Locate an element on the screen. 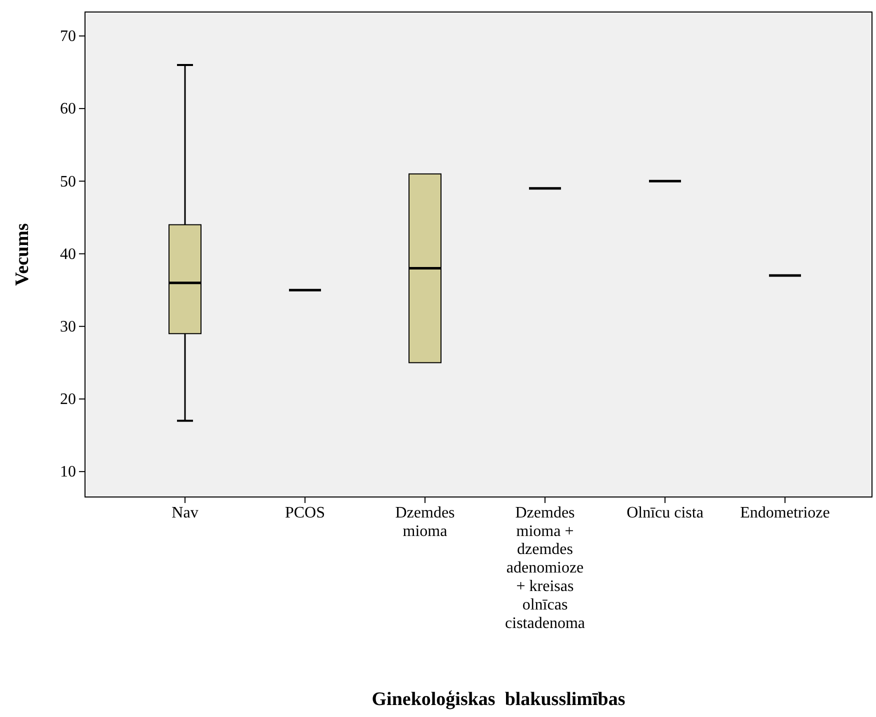  y-tick-label: 60 is located at coordinates (68, 109).